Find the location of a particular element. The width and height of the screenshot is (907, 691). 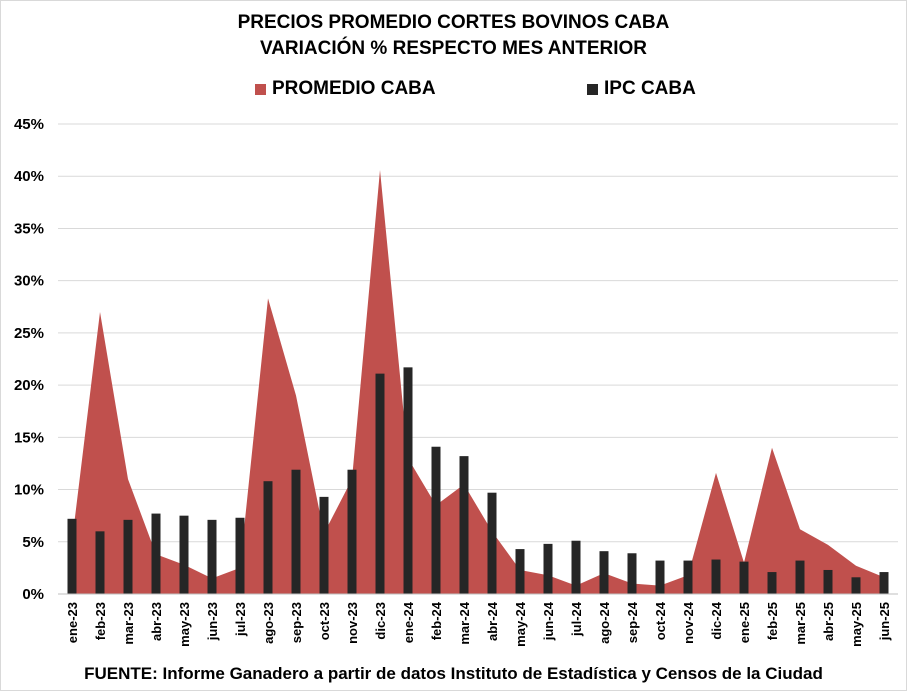

y-tick-label: 5% is located at coordinates (33, 542).